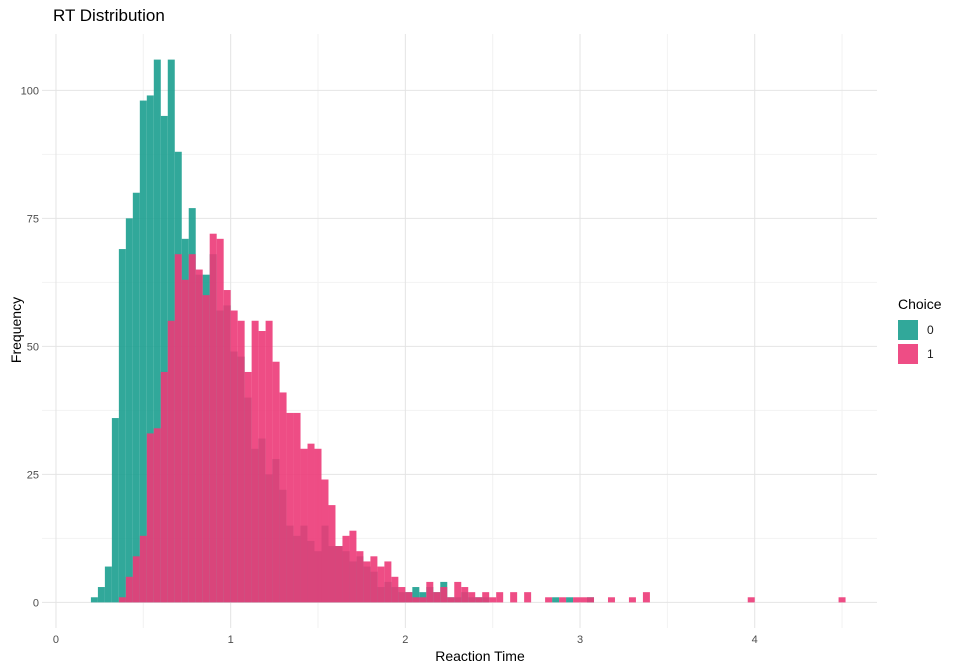  What do you see at coordinates (36, 603) in the screenshot?
I see `y-tick-label: 0` at bounding box center [36, 603].